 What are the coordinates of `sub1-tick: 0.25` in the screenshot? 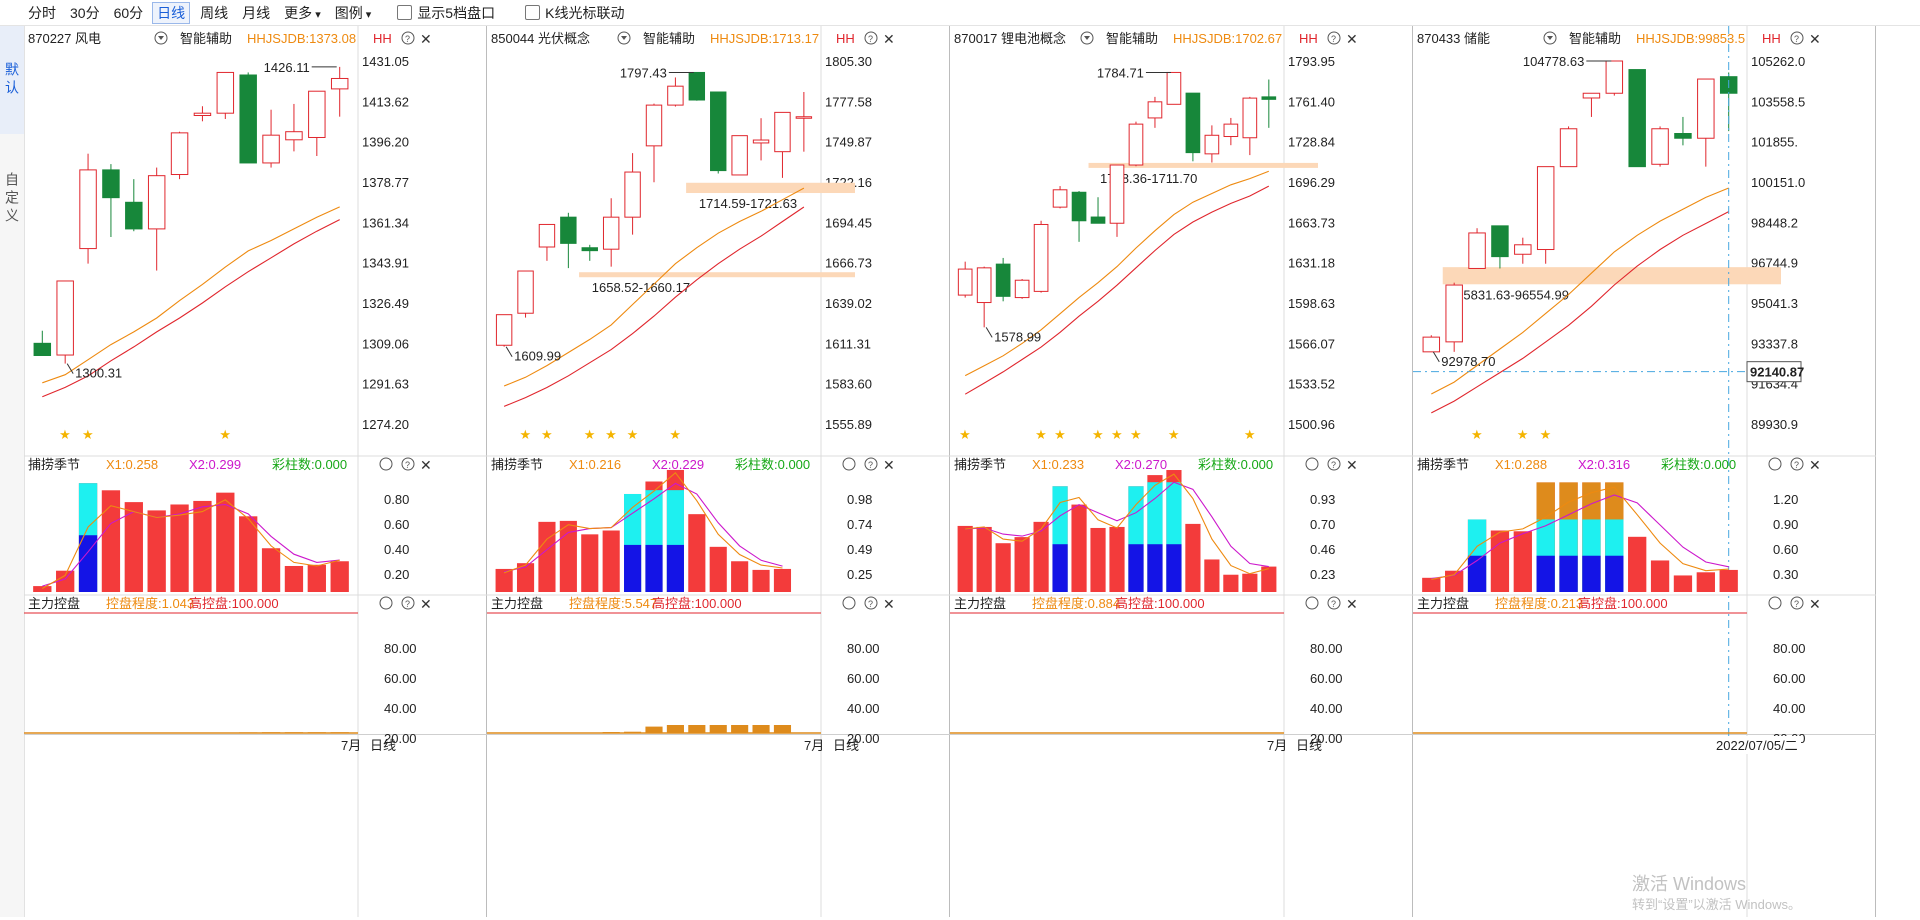 It's located at (859, 574).